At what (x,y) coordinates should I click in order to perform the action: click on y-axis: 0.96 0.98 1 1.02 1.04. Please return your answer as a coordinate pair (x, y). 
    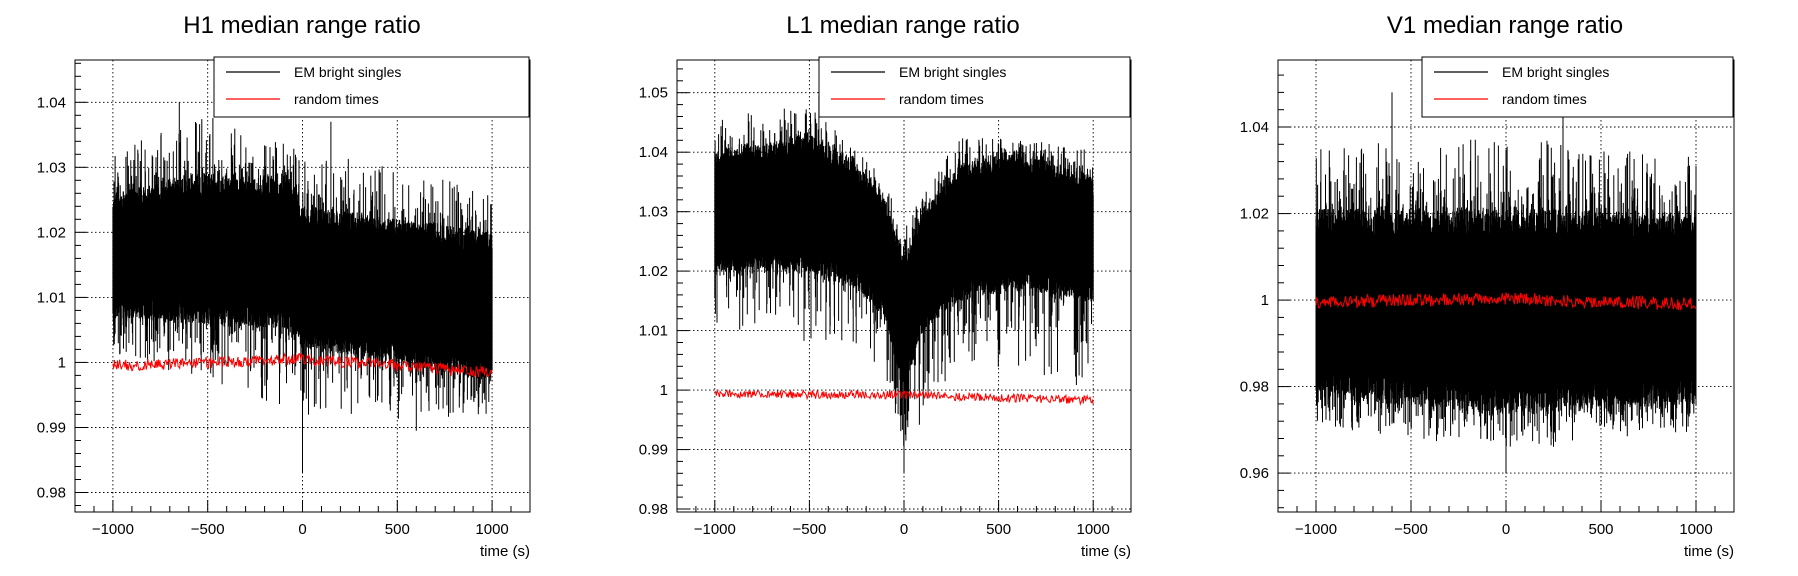
    Looking at the image, I should click on (1265, 291).